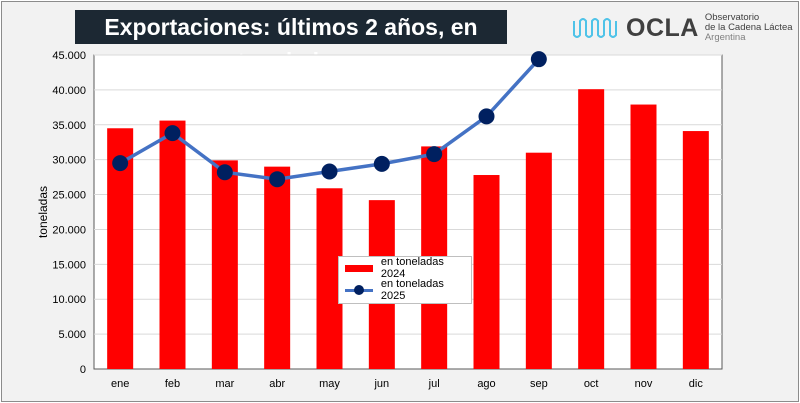 This screenshot has width=800, height=403. What do you see at coordinates (224, 384) in the screenshot?
I see `x-tick-label: mar` at bounding box center [224, 384].